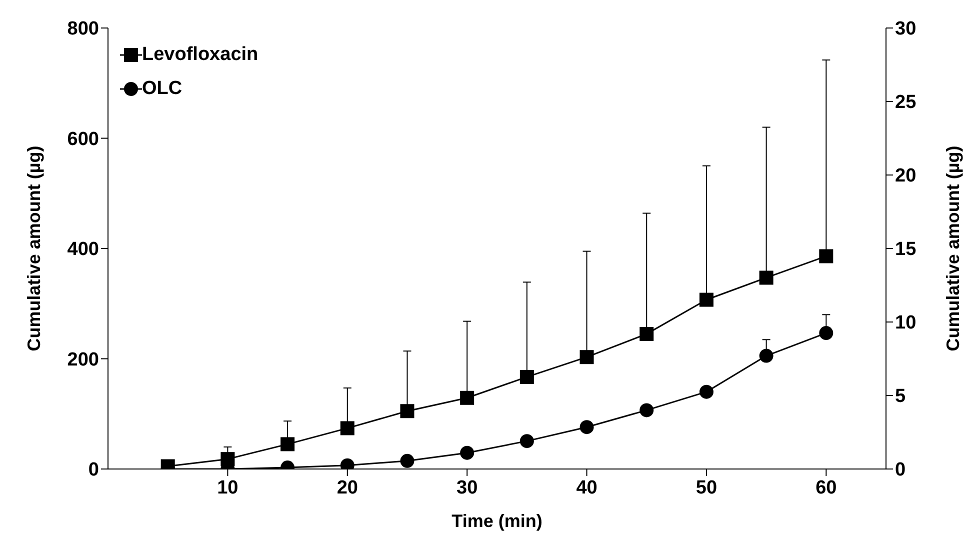  I want to click on y2-tick-label: 10, so click(905, 323).